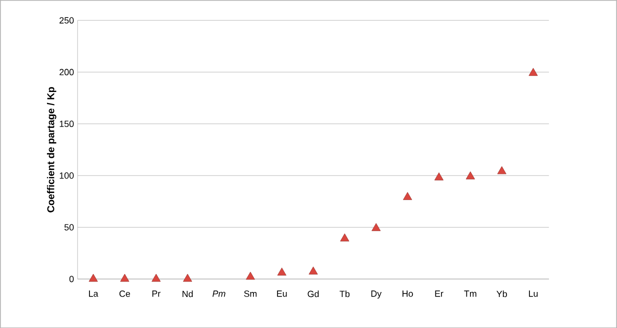 The width and height of the screenshot is (617, 328). Describe the element at coordinates (407, 293) in the screenshot. I see `x-tick-label: Ho` at that location.